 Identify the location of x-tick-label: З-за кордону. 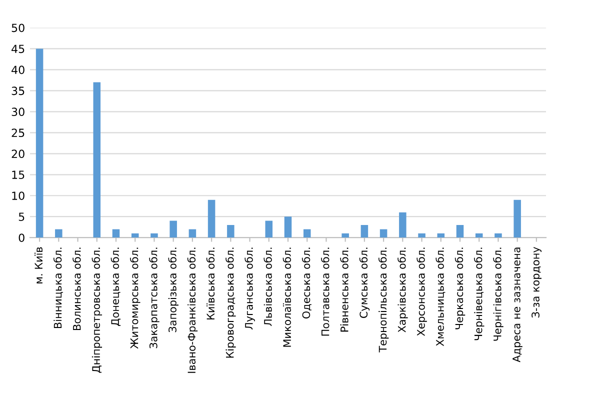
(537, 282).